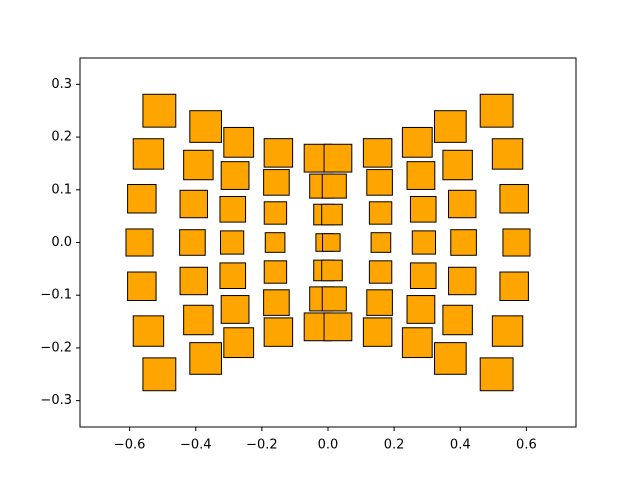 The image size is (640, 484). Describe the element at coordinates (61, 137) in the screenshot. I see `y-tick-label: 0.2` at that location.